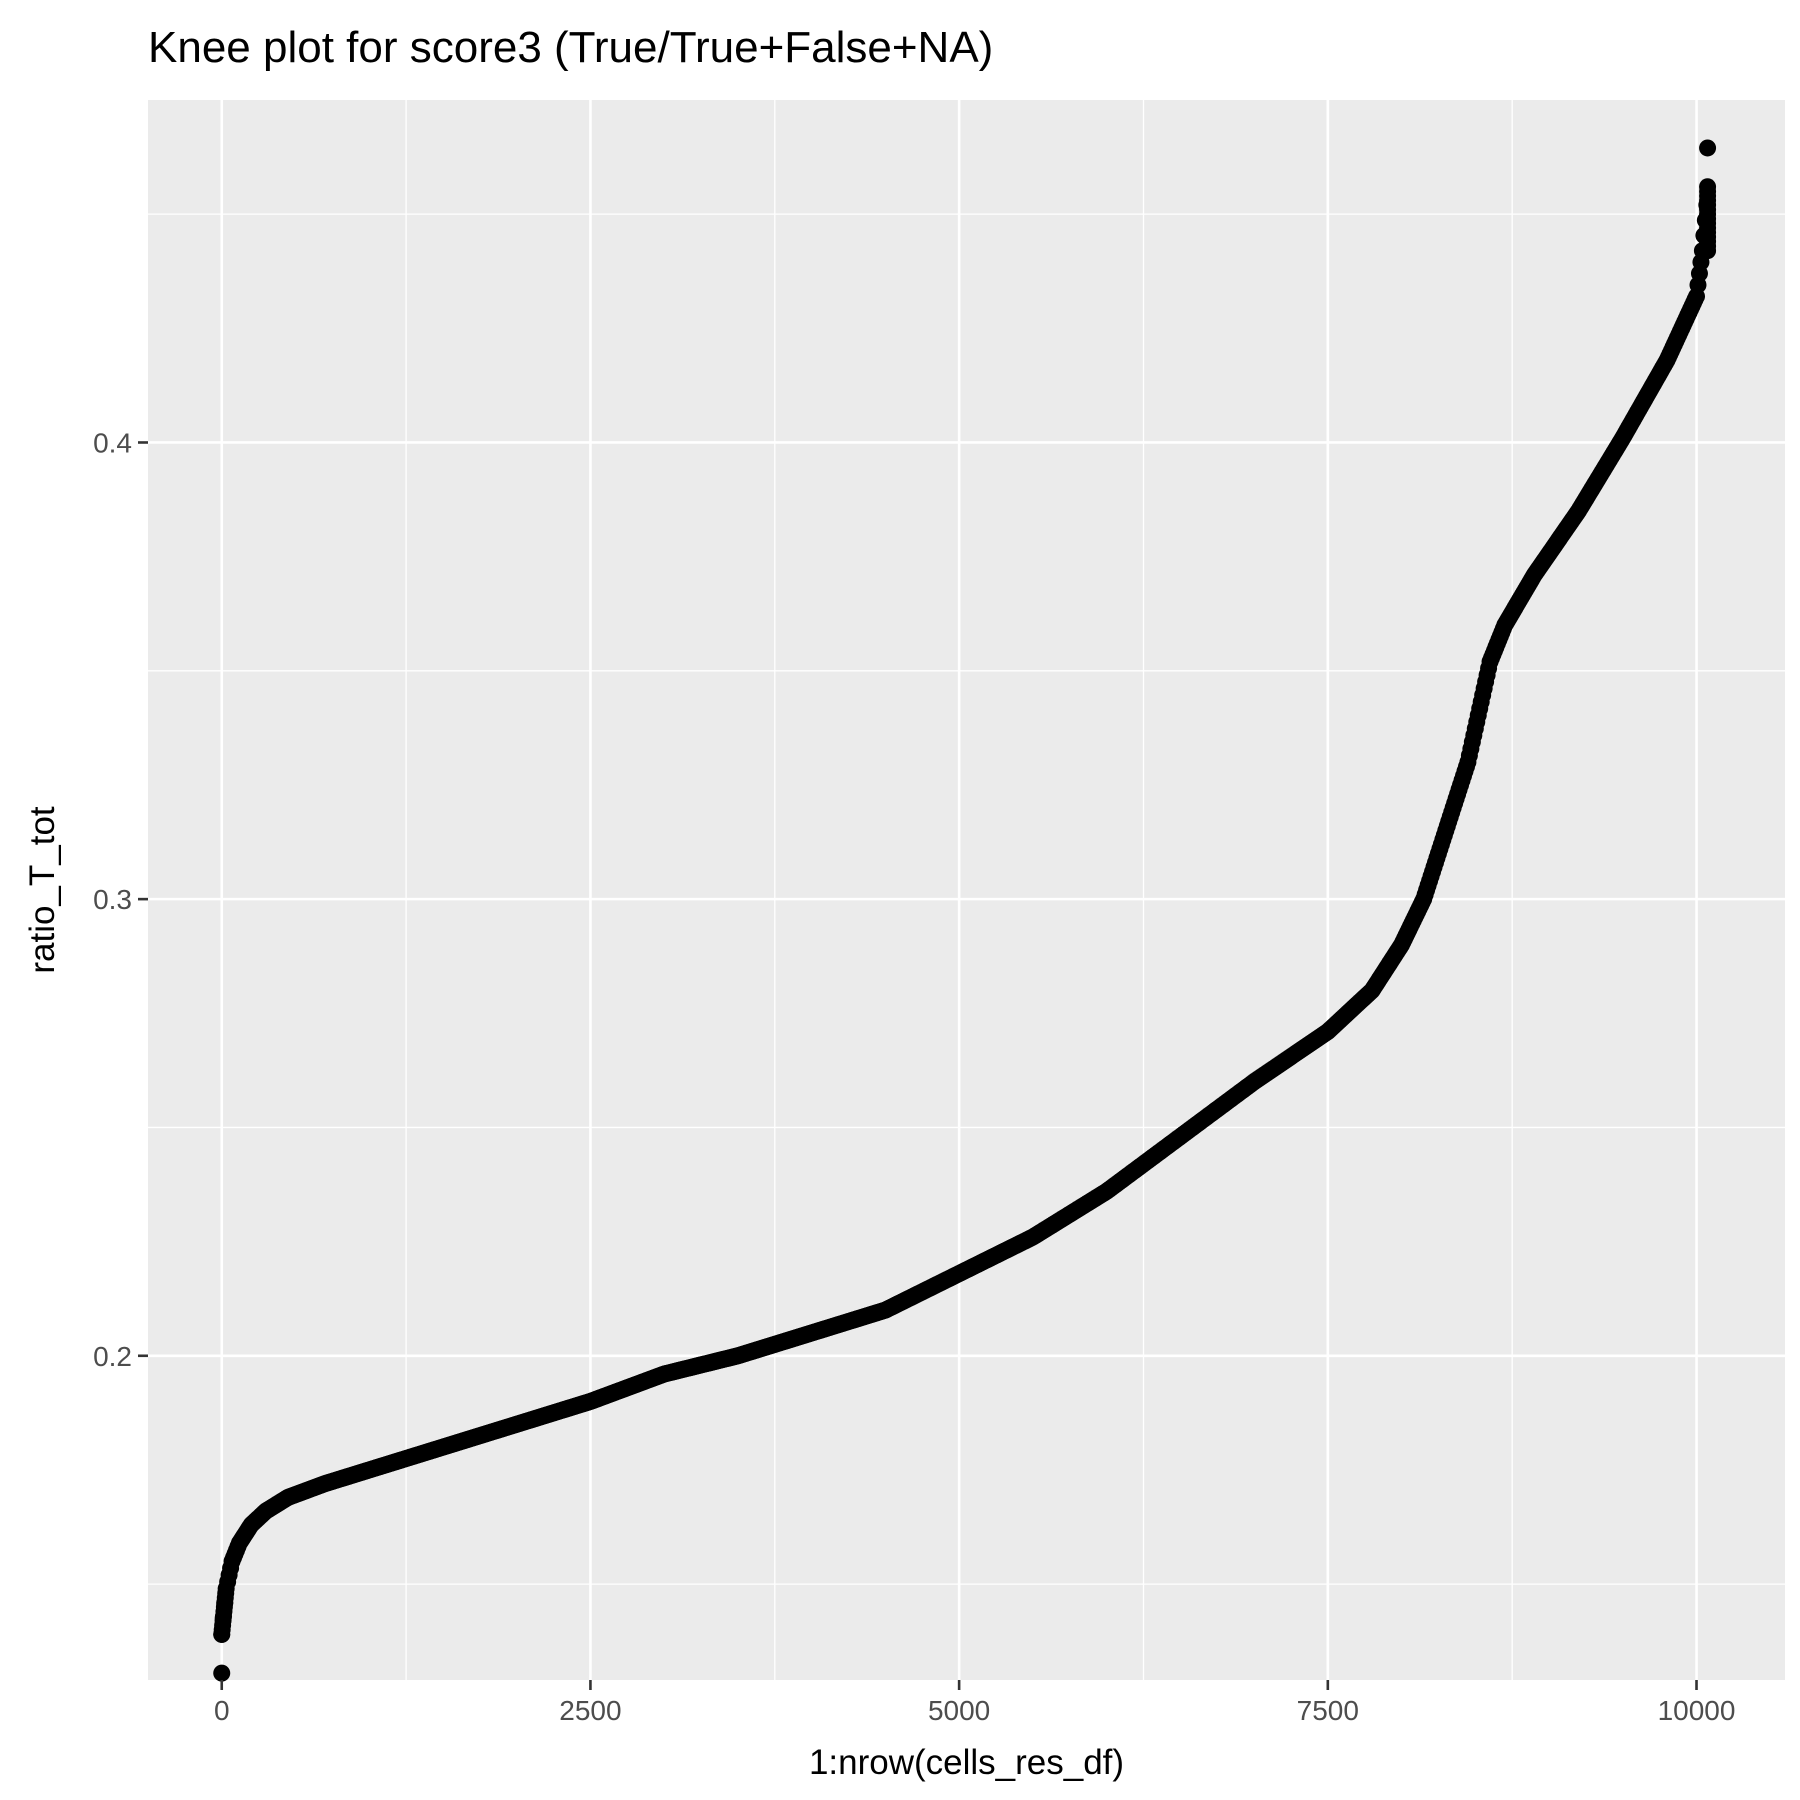 This screenshot has height=1800, width=1800. Describe the element at coordinates (112, 899) in the screenshot. I see `y-tick-label: 0.3` at that location.